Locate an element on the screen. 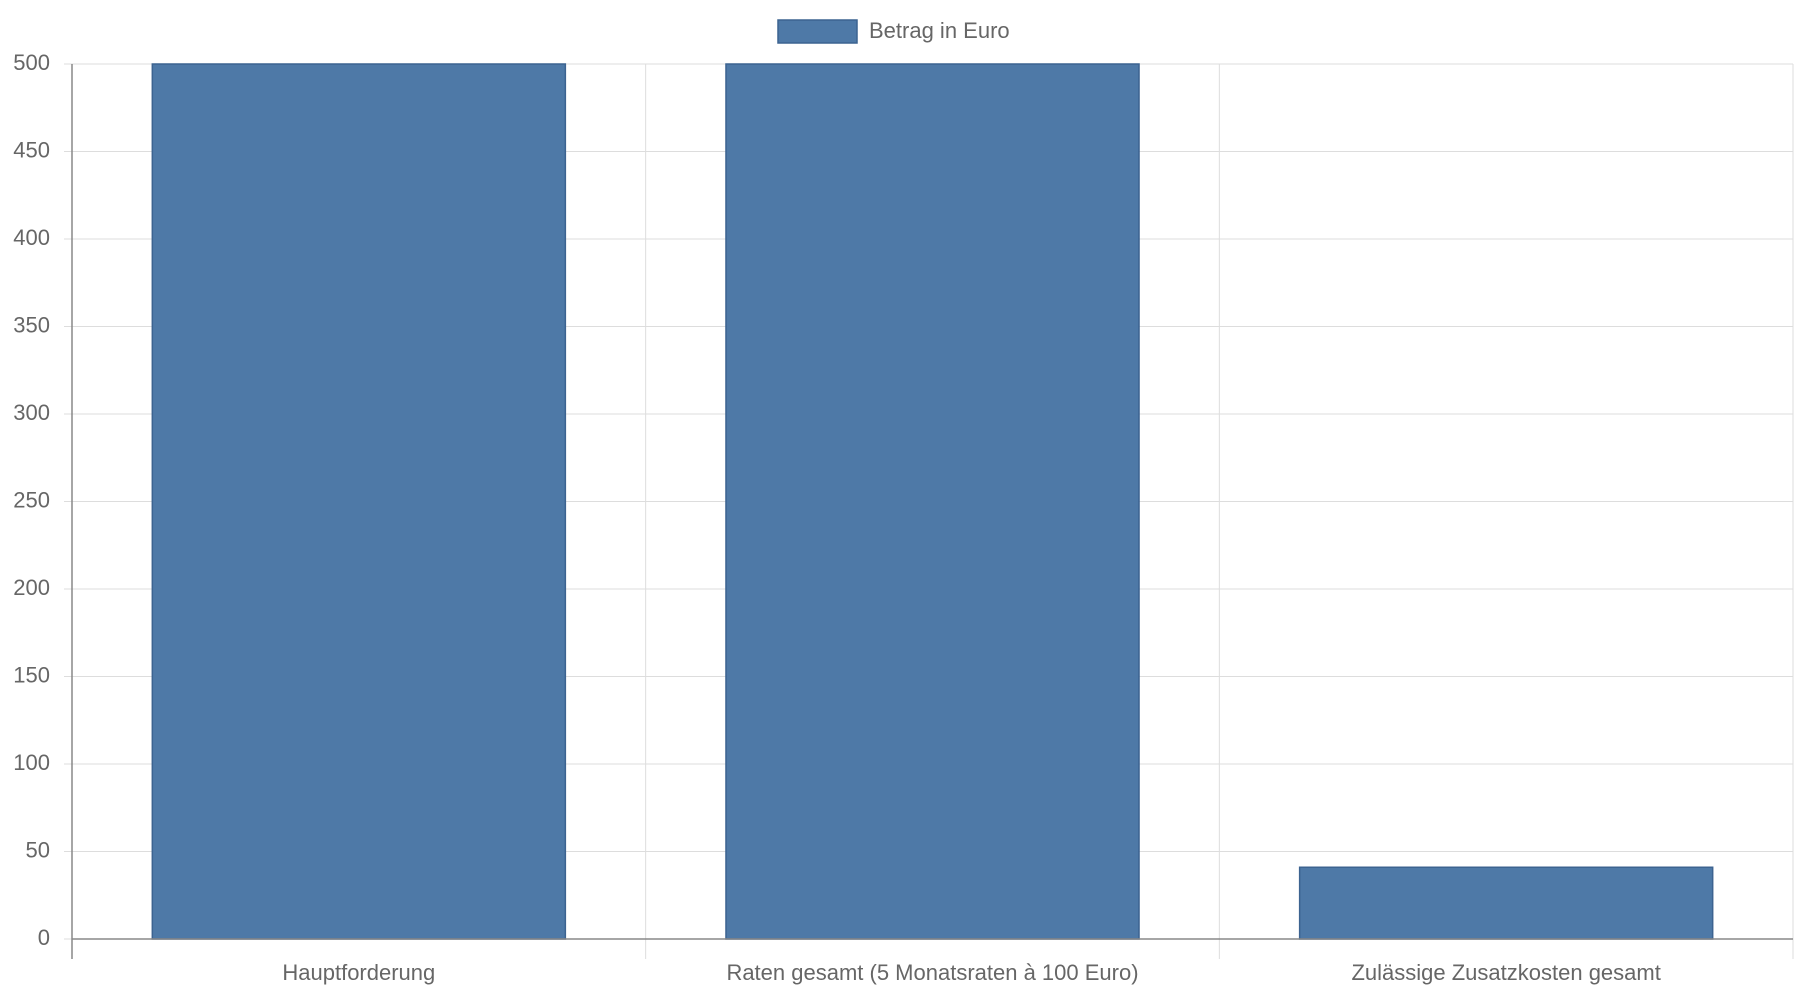 The height and width of the screenshot is (1000, 1800). y-tick-label: 50 is located at coordinates (38, 849).